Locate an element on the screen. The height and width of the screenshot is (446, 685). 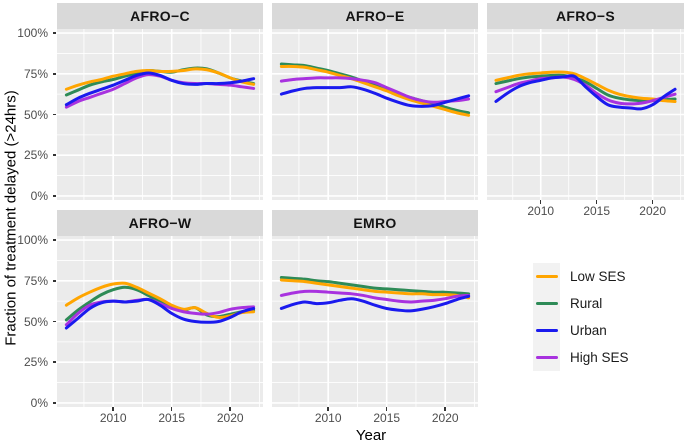
facet-title: AFRO−S is located at coordinates (585, 16).